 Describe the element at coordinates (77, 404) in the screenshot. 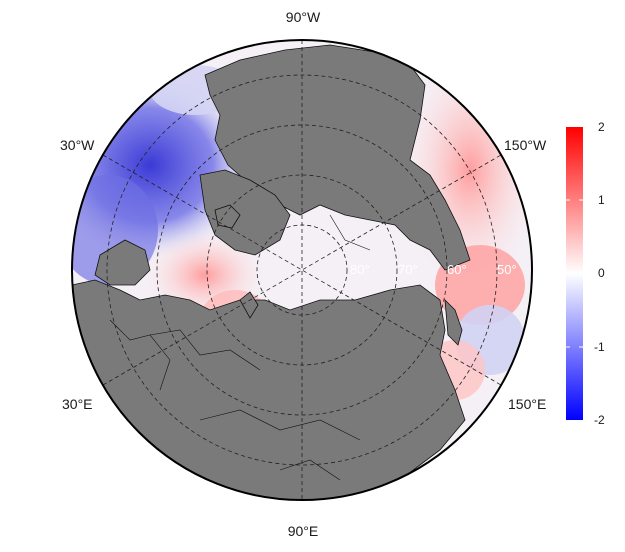

I see `lon-label-30e: 30°E` at that location.